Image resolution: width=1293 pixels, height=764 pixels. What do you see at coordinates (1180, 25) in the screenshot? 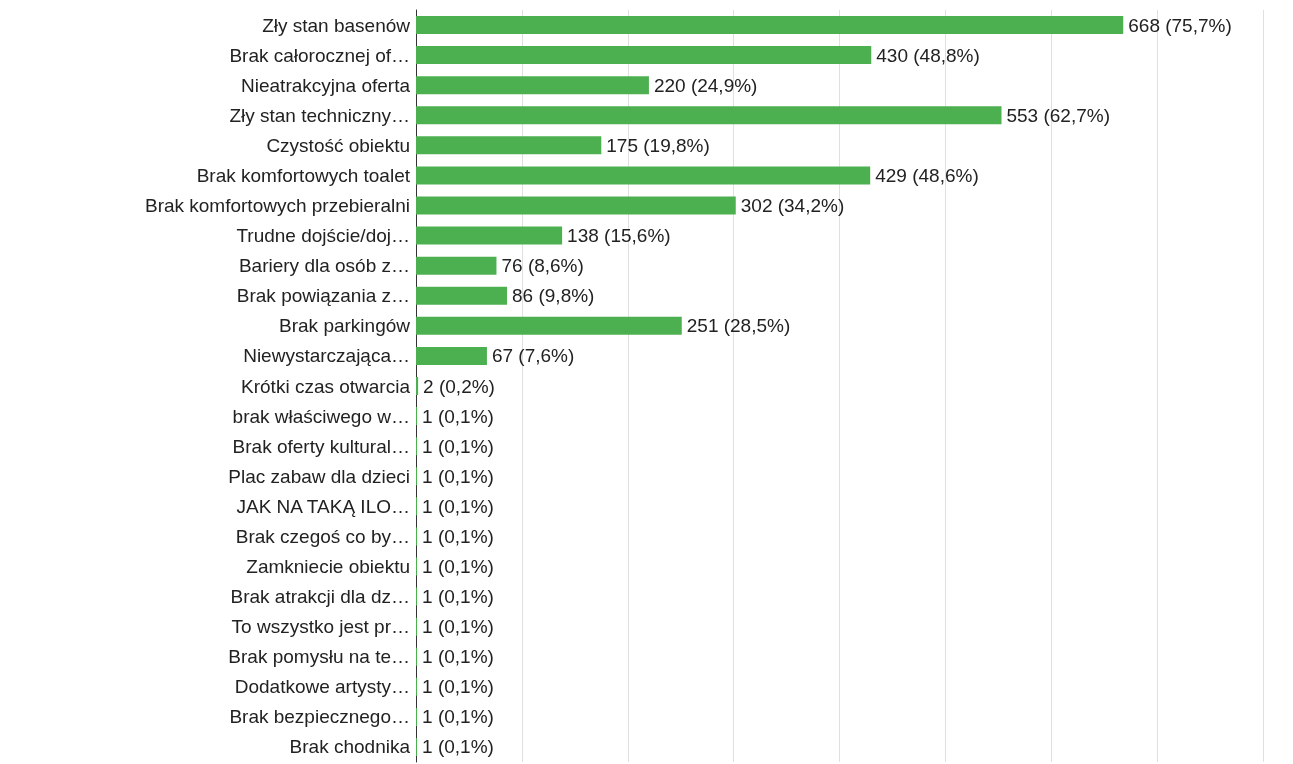
I see `data-label: 668 (75,7%)` at bounding box center [1180, 25].